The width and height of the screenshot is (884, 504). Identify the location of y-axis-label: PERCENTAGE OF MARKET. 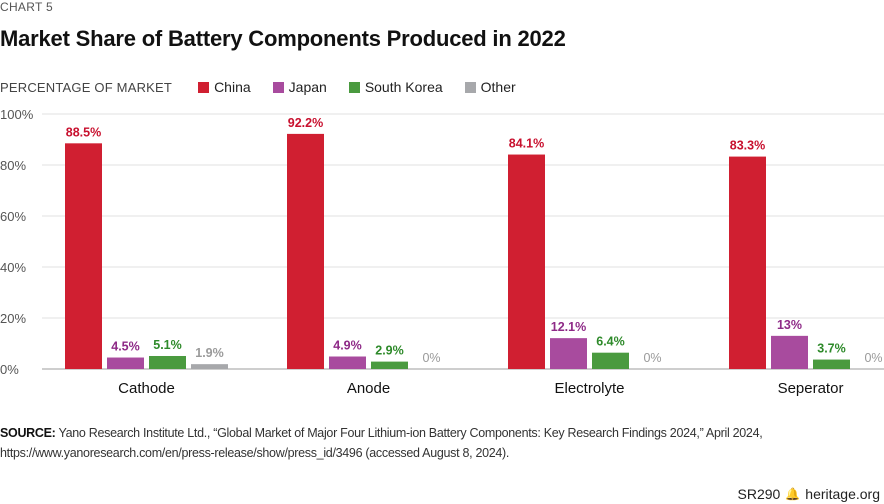
(86, 87).